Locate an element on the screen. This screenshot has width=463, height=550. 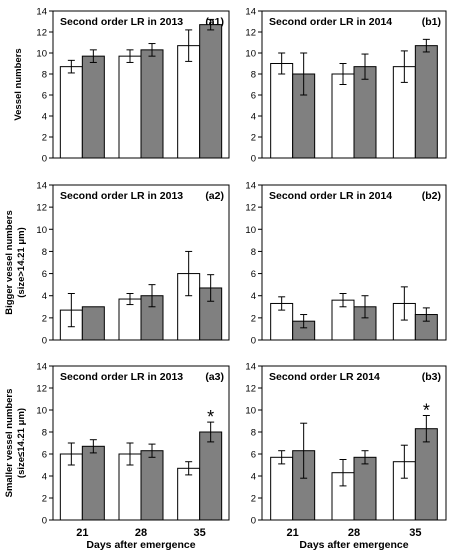
panel-a3-xtick-label: 35 is located at coordinates (200, 533).